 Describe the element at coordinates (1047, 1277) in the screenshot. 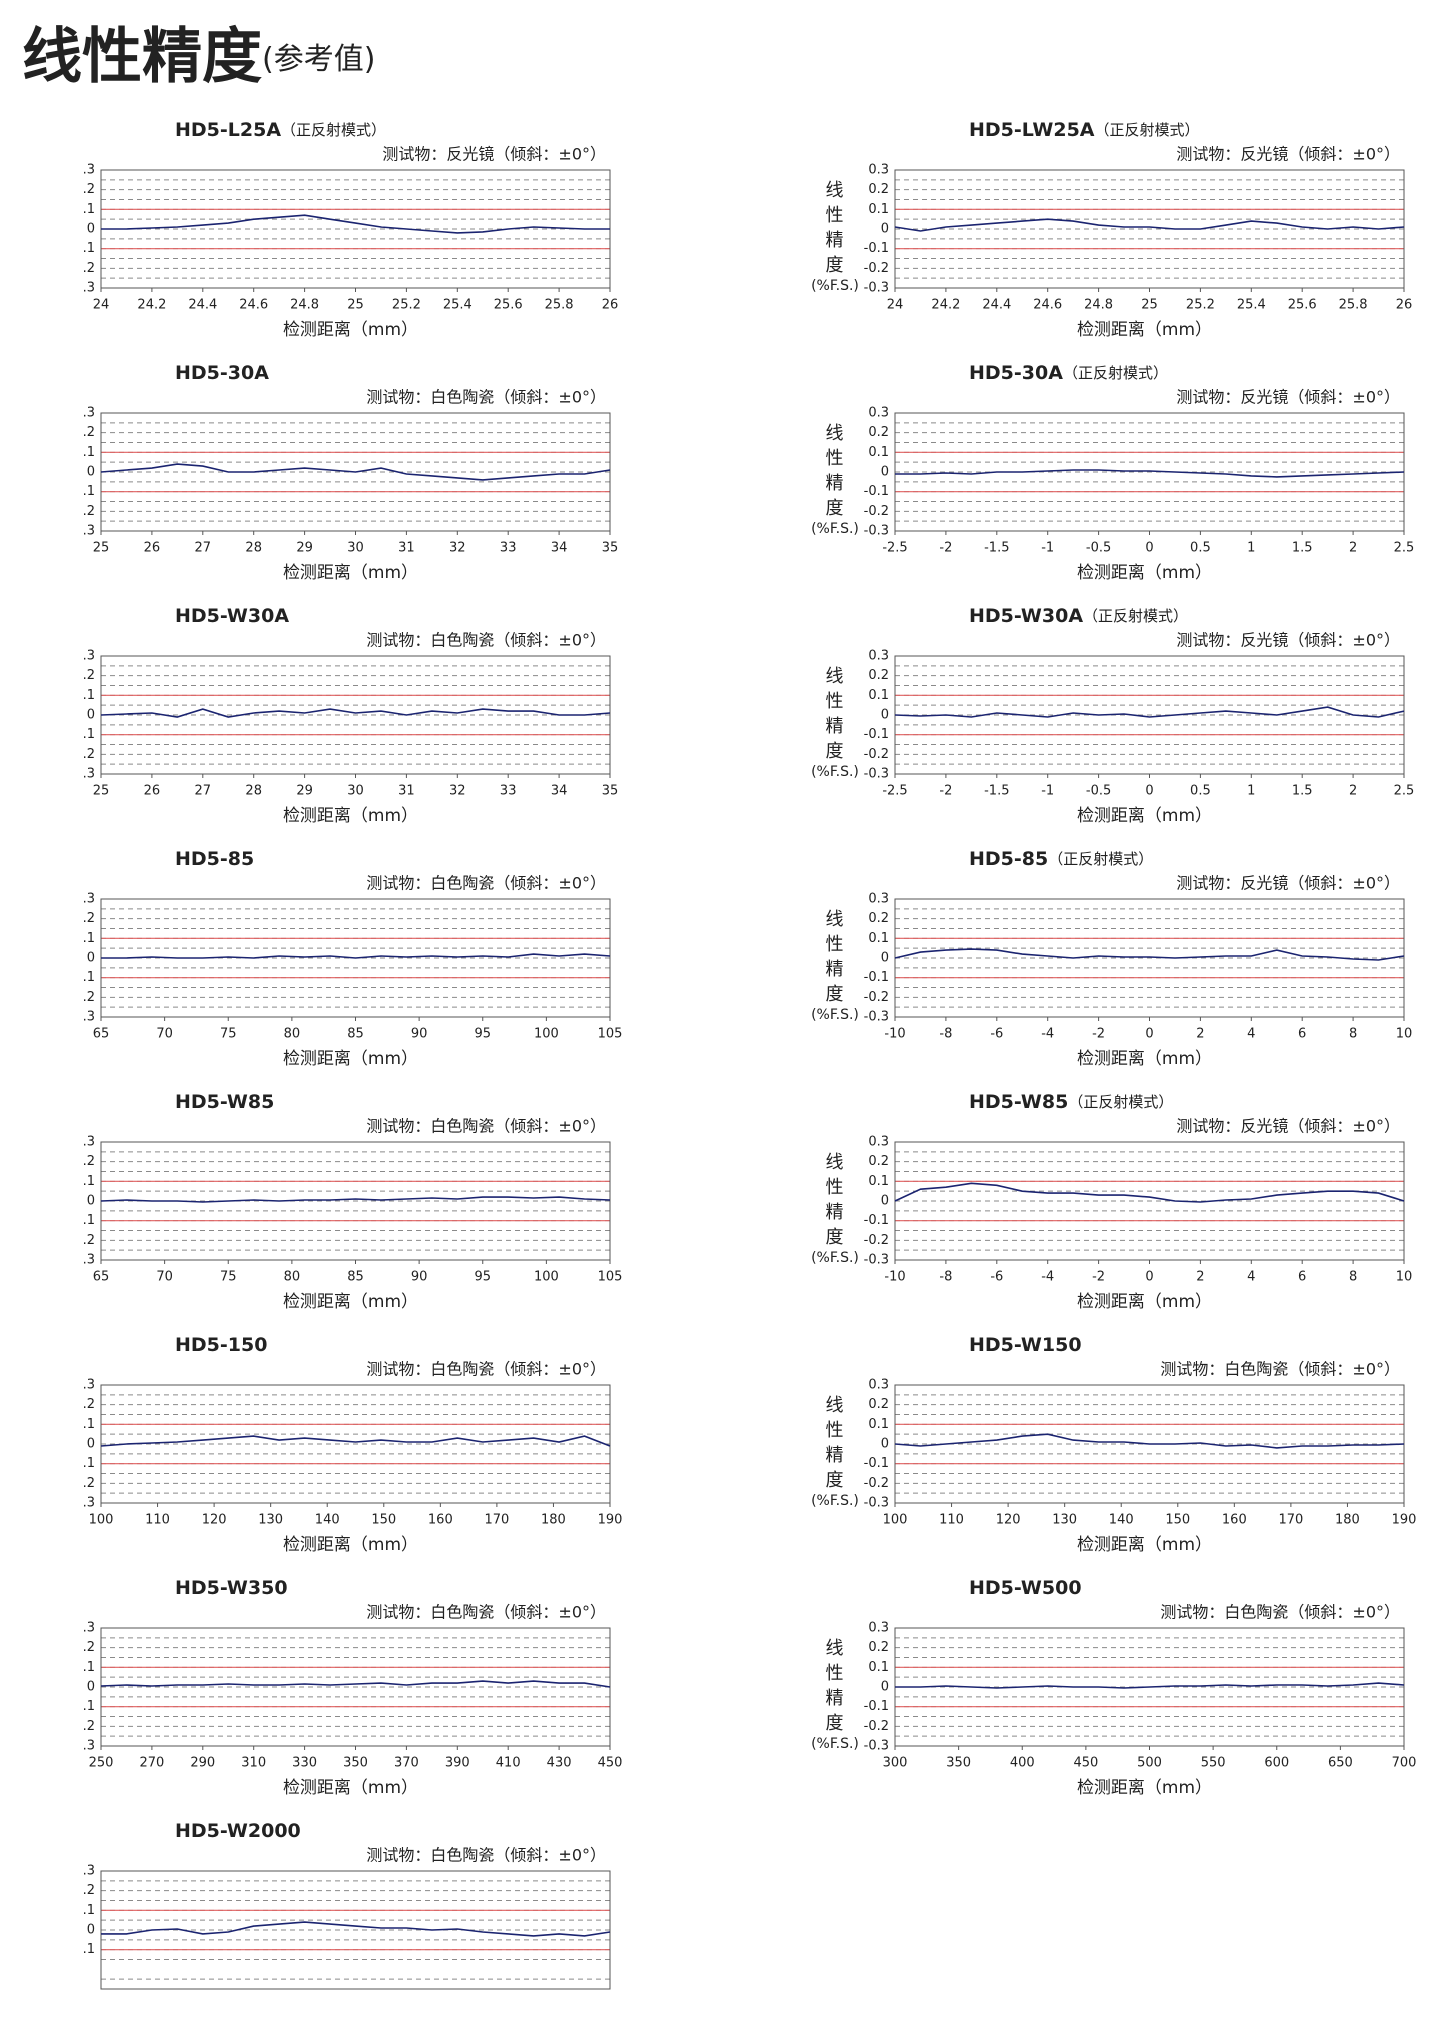

I see `x-tick-label: -4` at that location.